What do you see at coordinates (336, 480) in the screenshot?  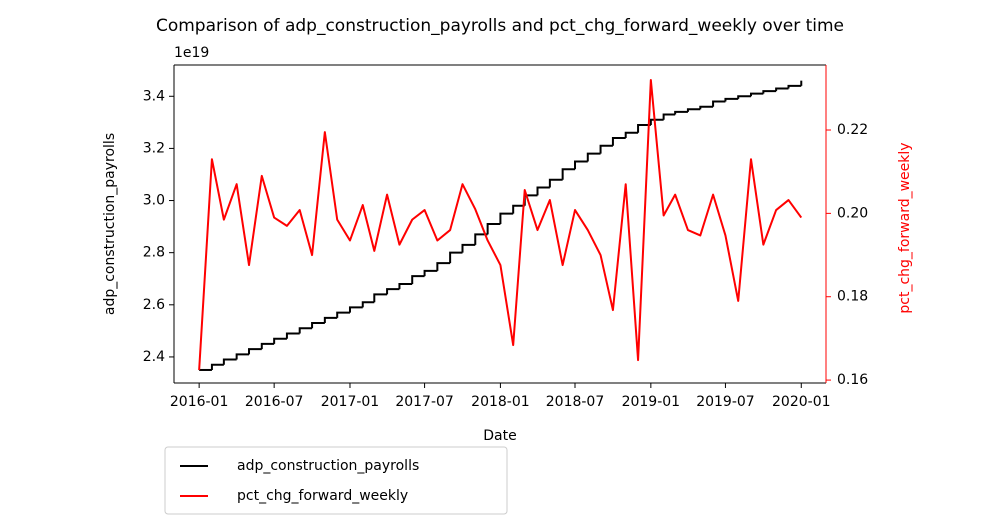 I see `legend-box` at bounding box center [336, 480].